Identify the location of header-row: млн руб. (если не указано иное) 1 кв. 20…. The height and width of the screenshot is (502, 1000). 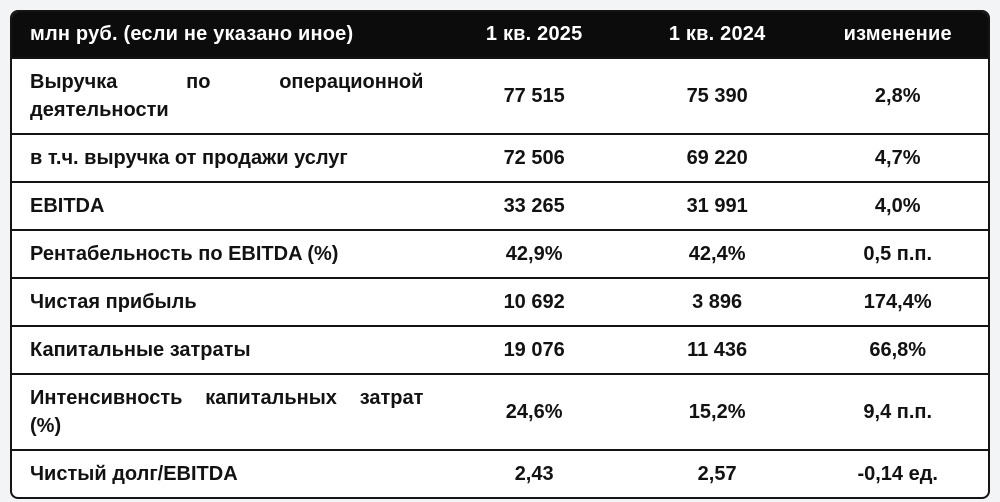
(500, 35).